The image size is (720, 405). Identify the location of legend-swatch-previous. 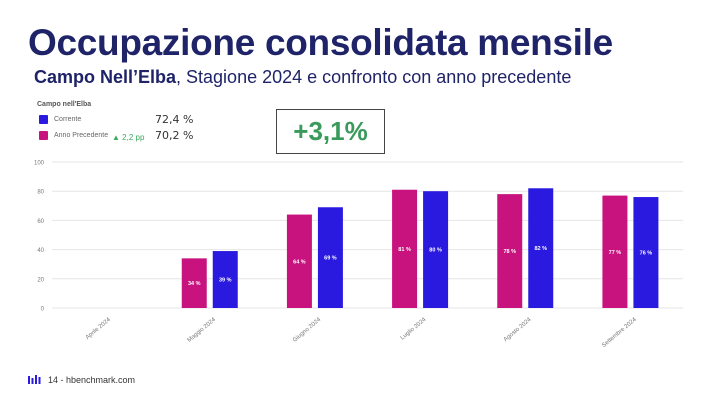
(43, 135).